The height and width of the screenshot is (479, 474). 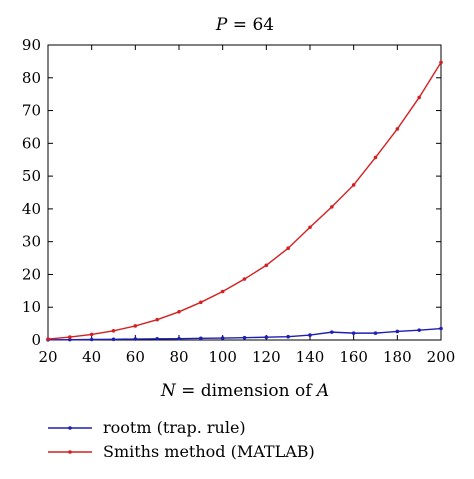 I want to click on y-tick-label: 10, so click(x=31, y=307).